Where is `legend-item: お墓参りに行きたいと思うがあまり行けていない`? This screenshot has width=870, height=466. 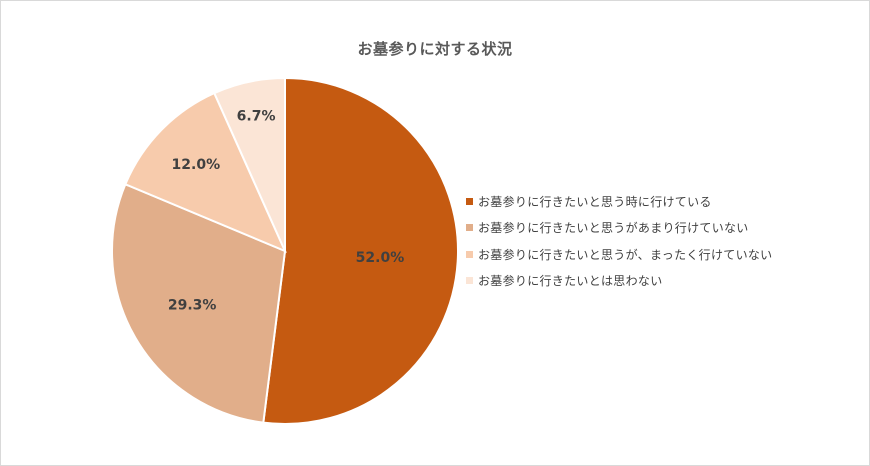 legend-item: お墓参りに行きたいと思うがあまり行けていない is located at coordinates (619, 228).